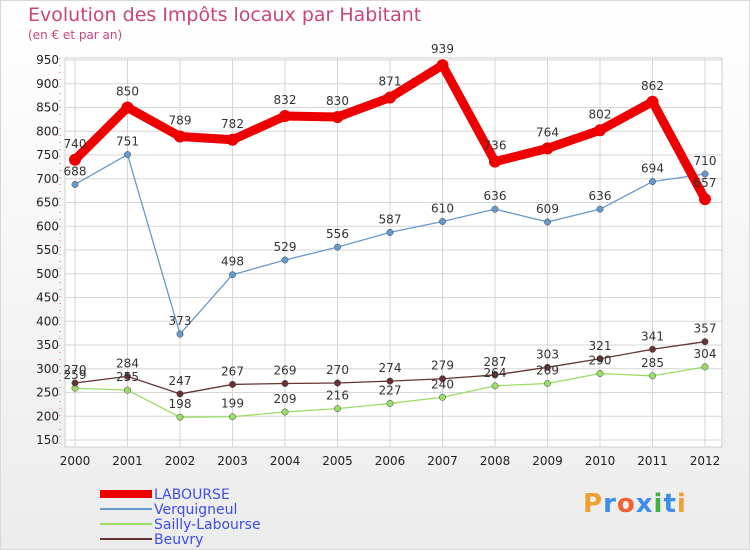 The image size is (750, 550). I want to click on data-label-beuvry: 247, so click(180, 381).